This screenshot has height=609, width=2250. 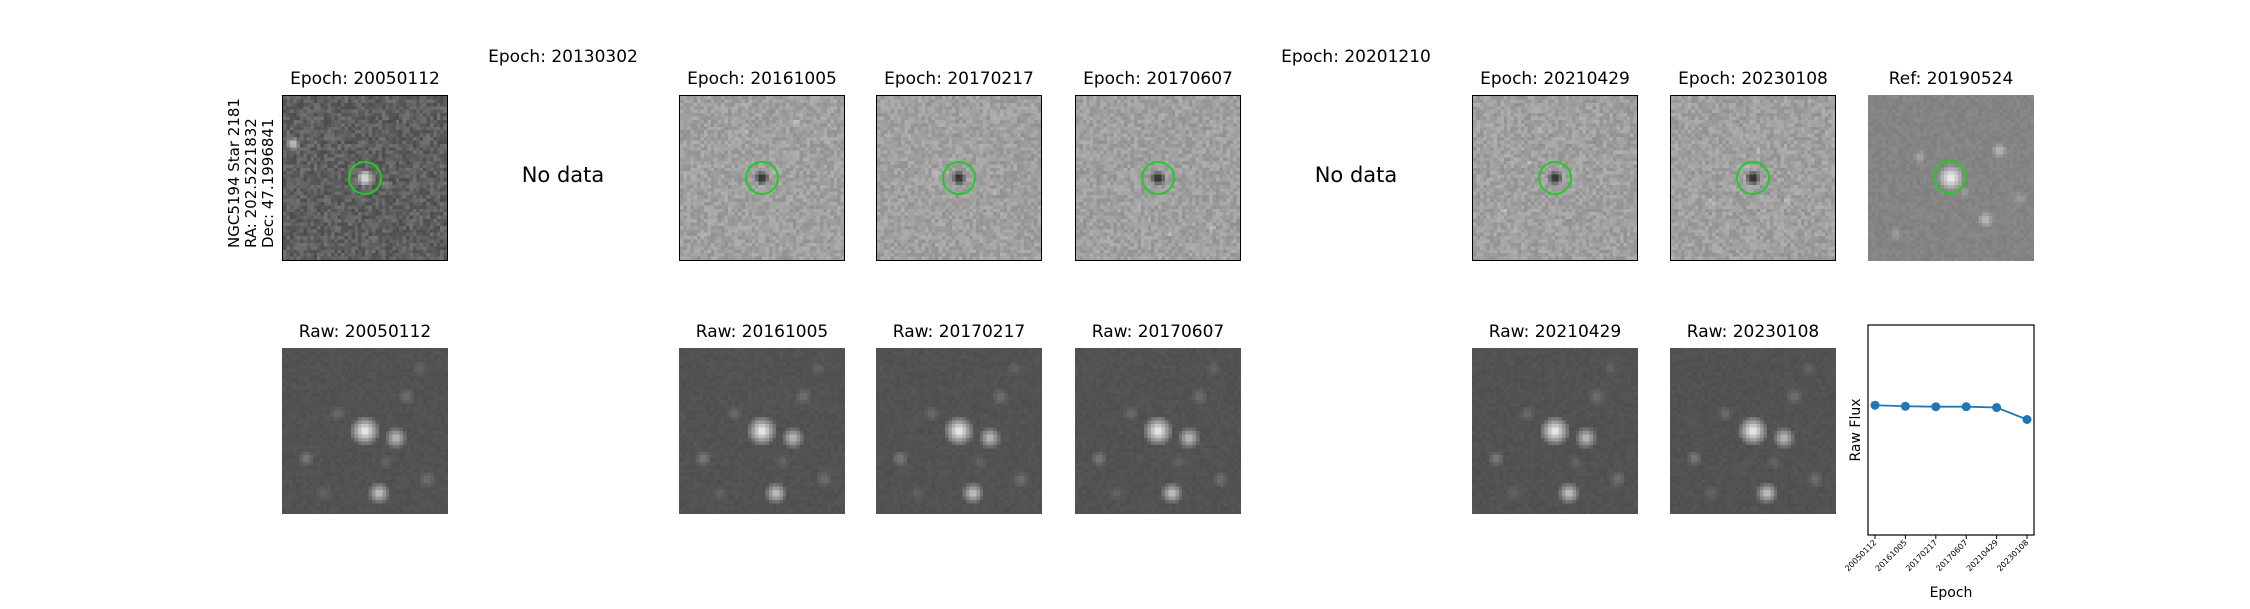 What do you see at coordinates (563, 57) in the screenshot?
I see `panel-title: Epoch: 20130302` at bounding box center [563, 57].